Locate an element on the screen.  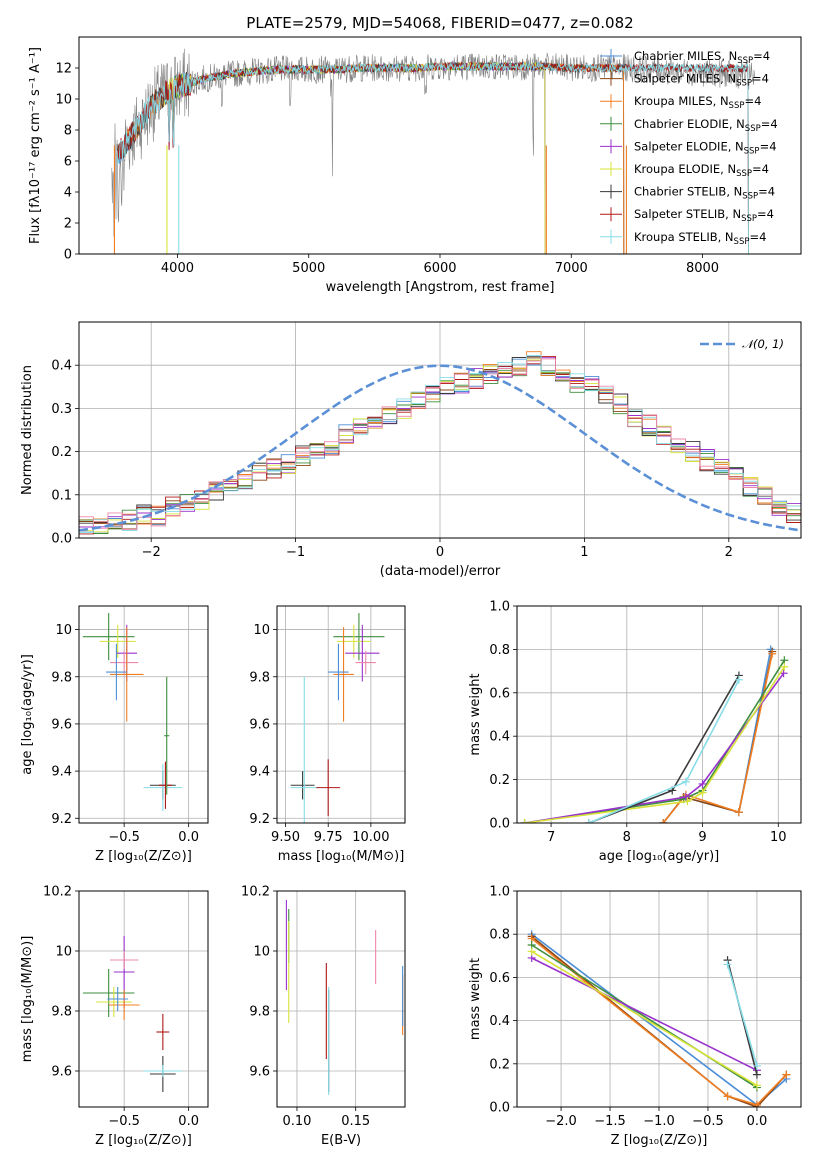
y-axis-label: mass [log₁₀(M/M⊙)] is located at coordinates (27, 999).